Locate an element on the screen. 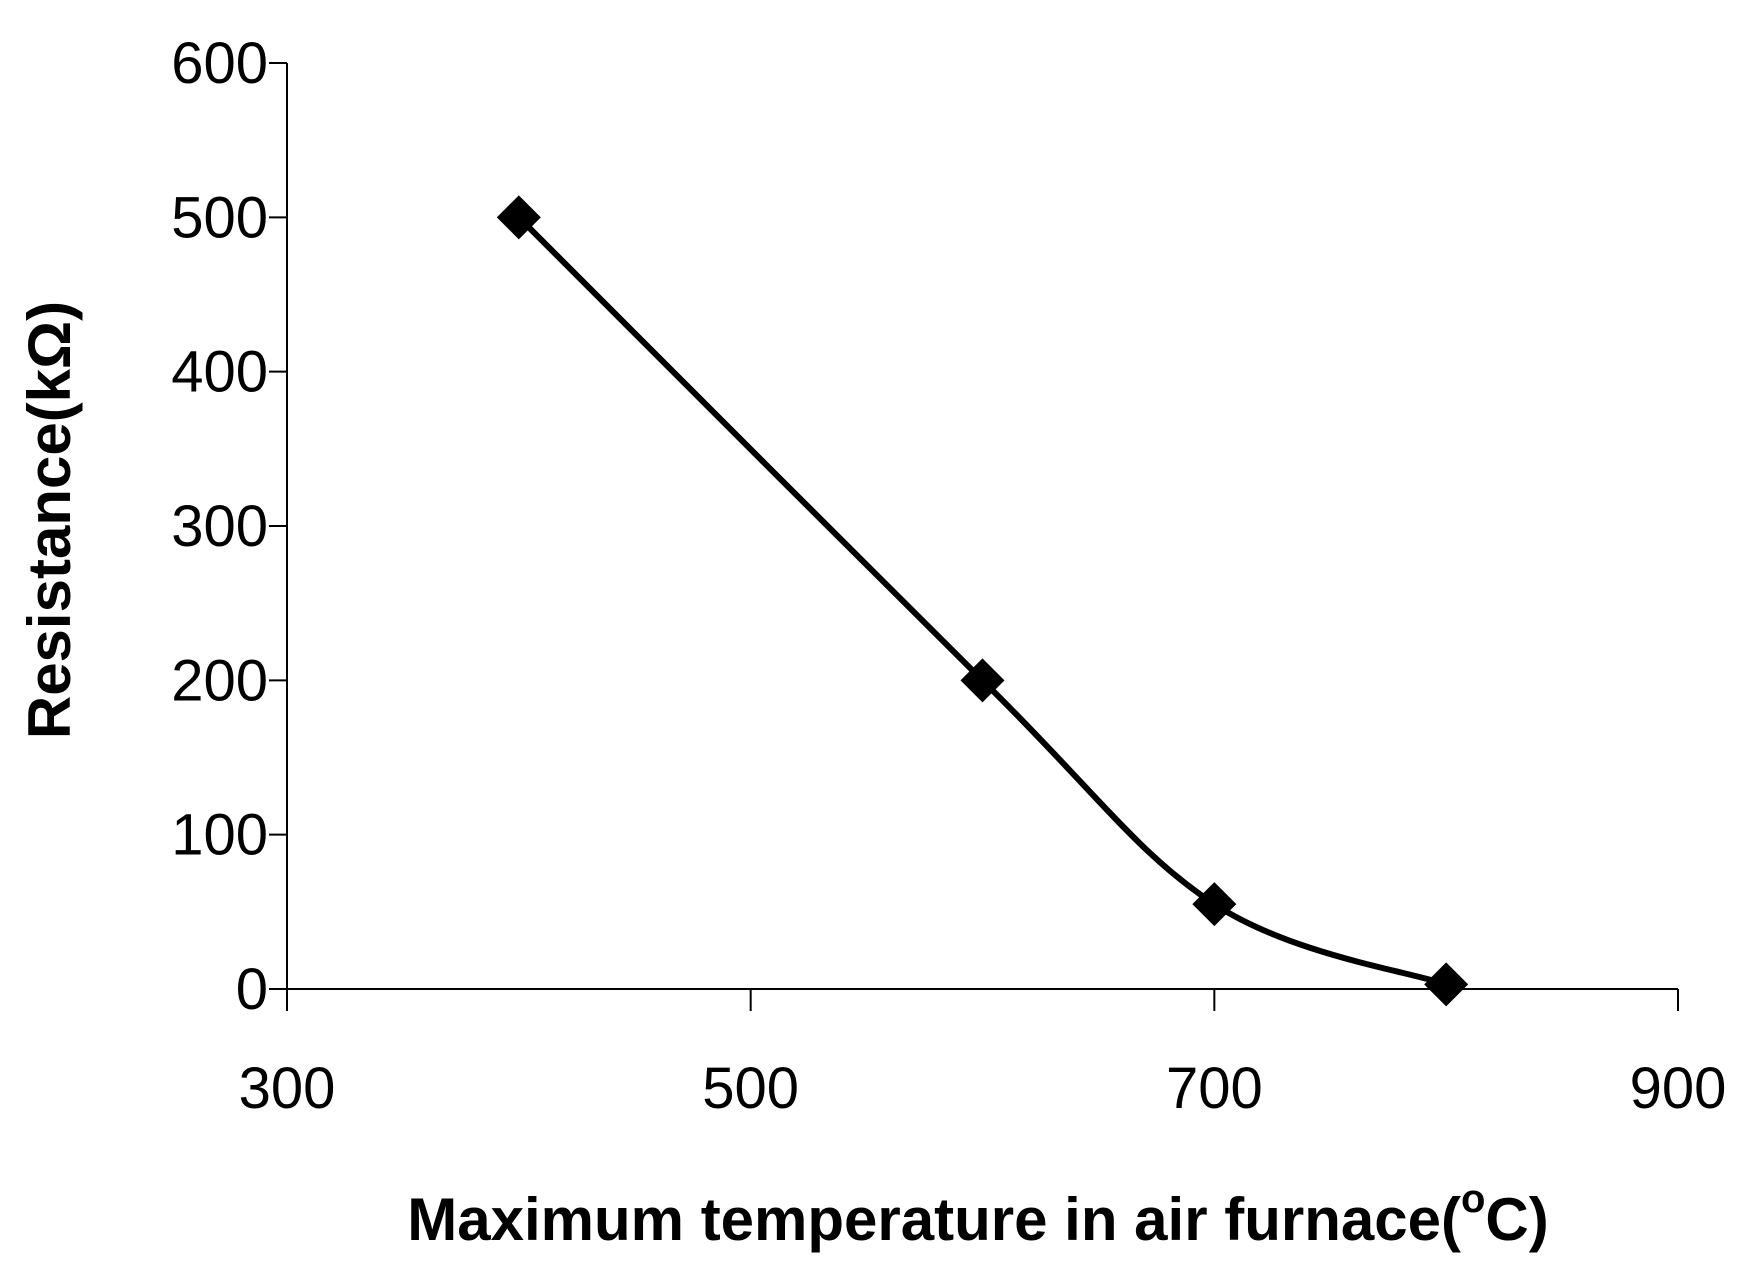 The width and height of the screenshot is (1746, 1275). x-axis-title-degree: o is located at coordinates (1473, 1199).